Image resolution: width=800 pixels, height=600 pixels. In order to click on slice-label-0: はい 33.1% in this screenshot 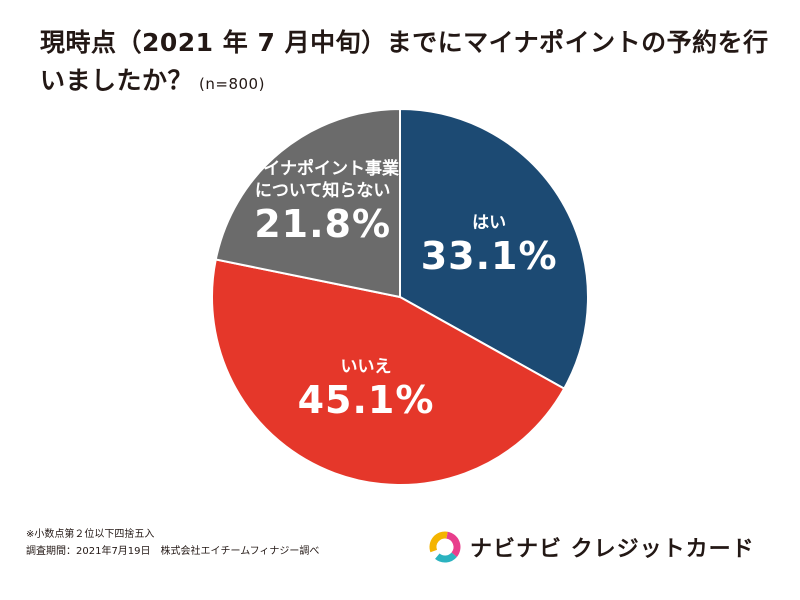, I will do `click(489, 245)`.